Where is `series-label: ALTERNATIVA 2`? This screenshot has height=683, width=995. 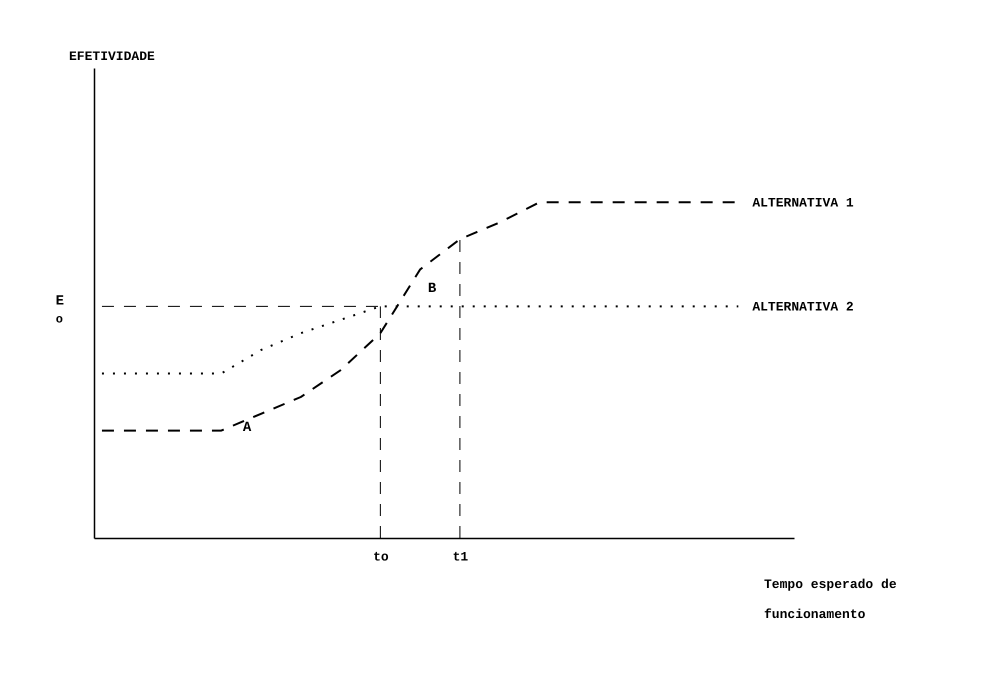 series-label: ALTERNATIVA 2 is located at coordinates (803, 306).